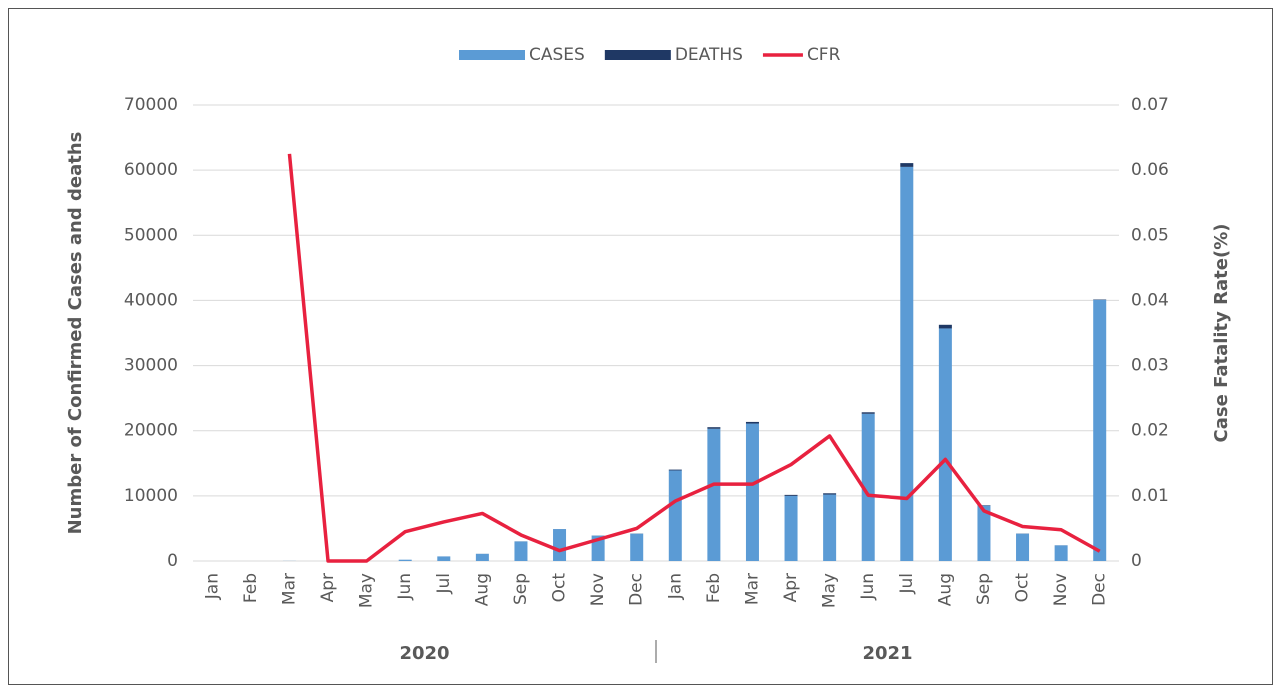  Describe the element at coordinates (1150, 105) in the screenshot. I see `y2-tick-label: 0.07` at that location.